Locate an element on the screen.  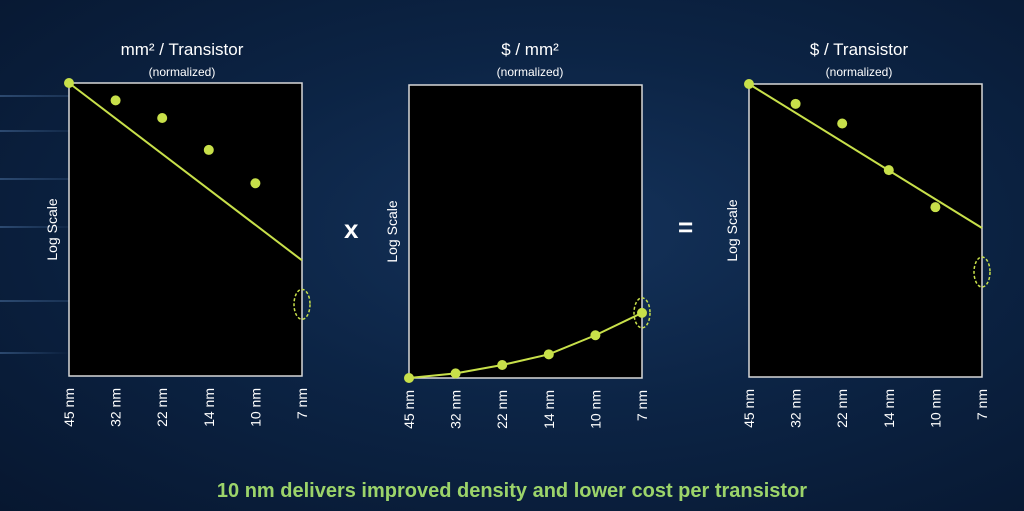
chart-1-title: mm² / Transistor is located at coordinates (182, 49).